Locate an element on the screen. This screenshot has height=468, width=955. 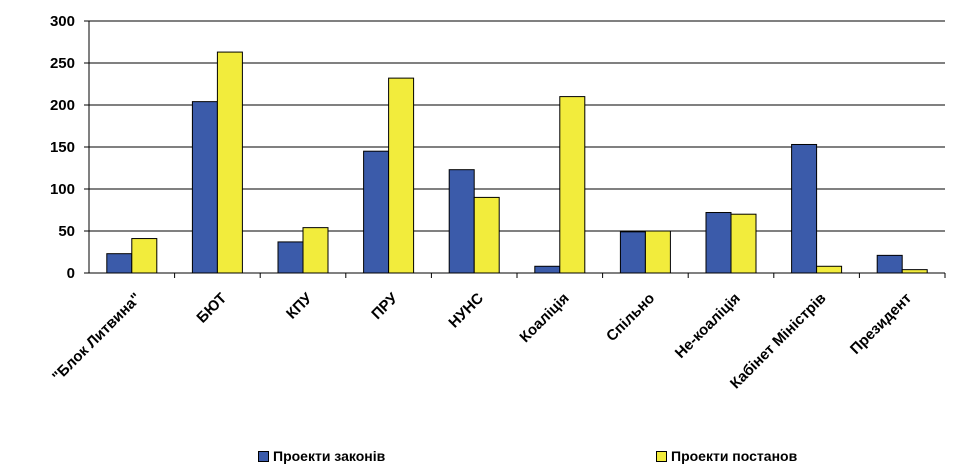
x-category-label: Не-коаліція is located at coordinates (708, 326).